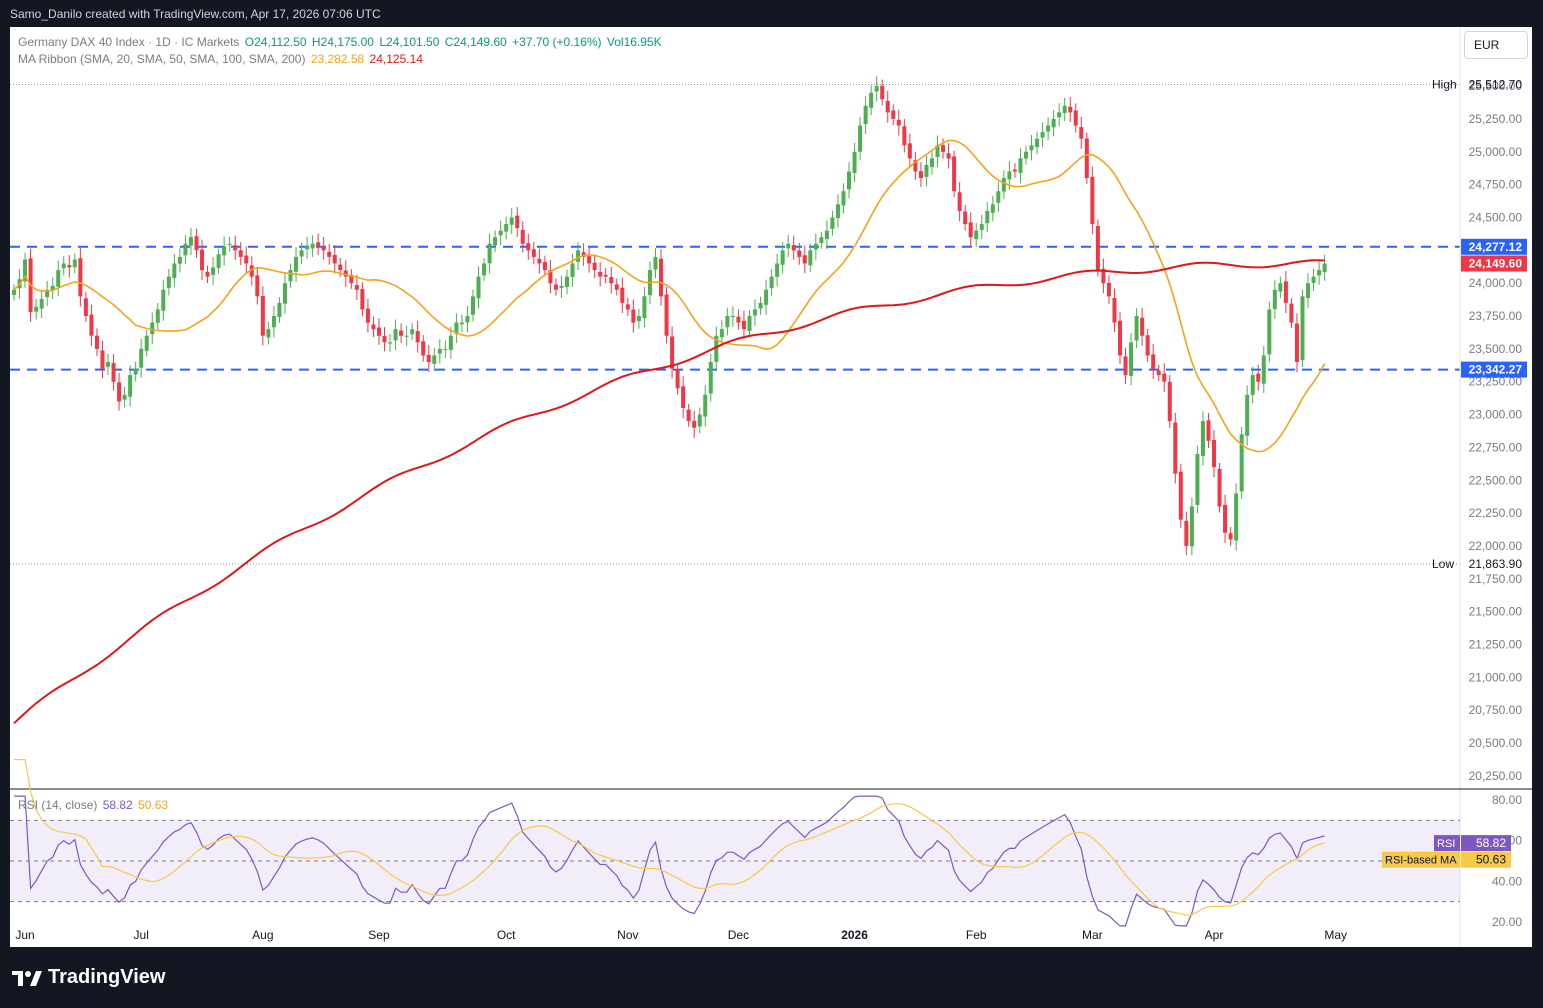 This screenshot has height=1008, width=1543. I want to click on price-tick-label: 21,500.00, so click(1496, 612).